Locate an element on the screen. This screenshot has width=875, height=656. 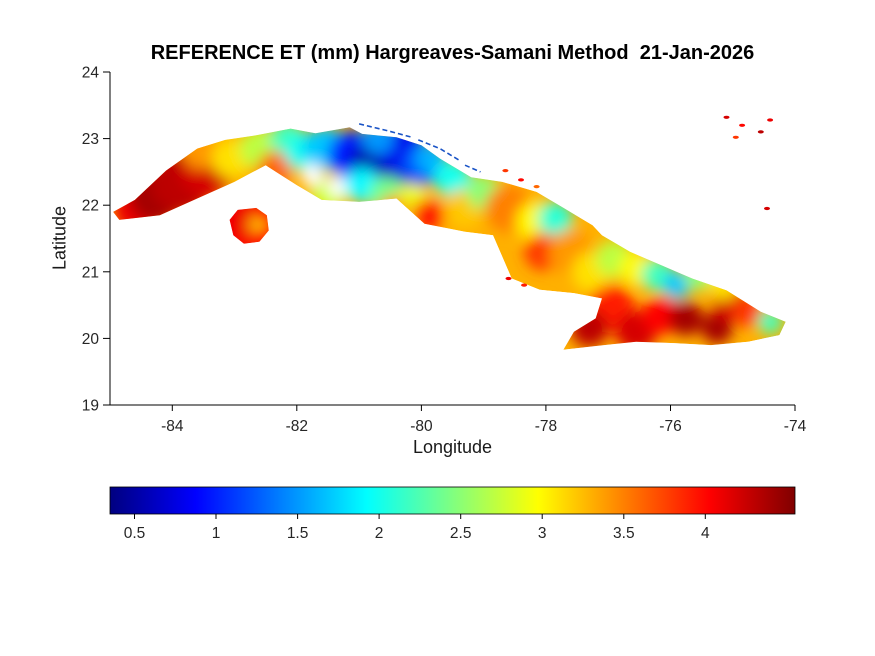
colorbar-gradient is located at coordinates (452, 500).